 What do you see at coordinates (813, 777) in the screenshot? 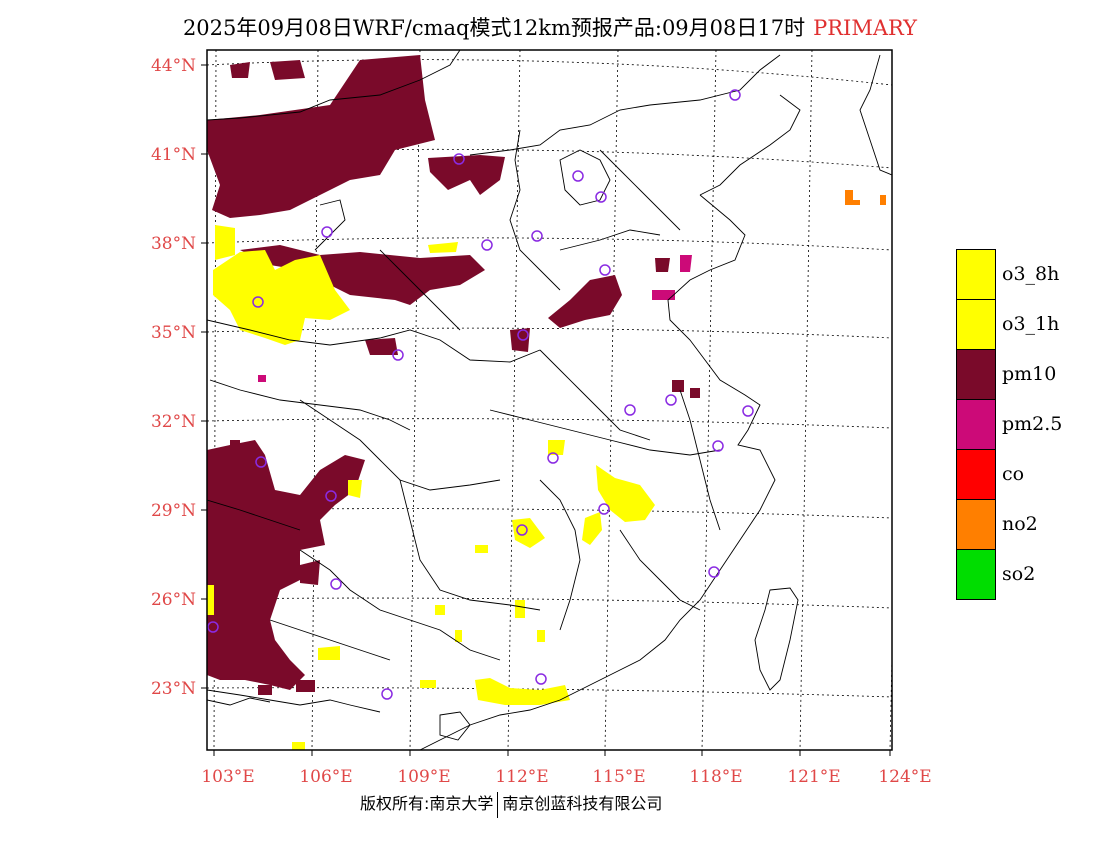
I see `lon-label: 121°E` at bounding box center [813, 777].